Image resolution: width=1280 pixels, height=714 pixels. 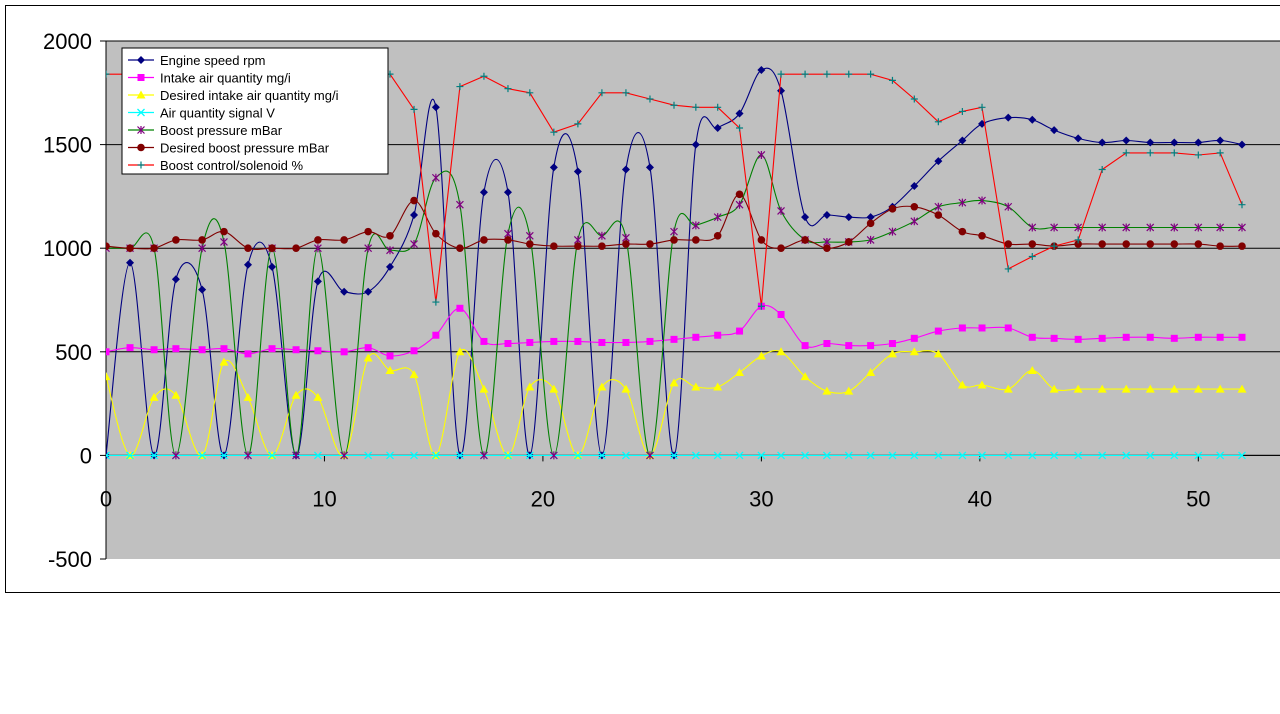 What do you see at coordinates (213, 60) in the screenshot?
I see `legend-label: Engine speed rpm` at bounding box center [213, 60].